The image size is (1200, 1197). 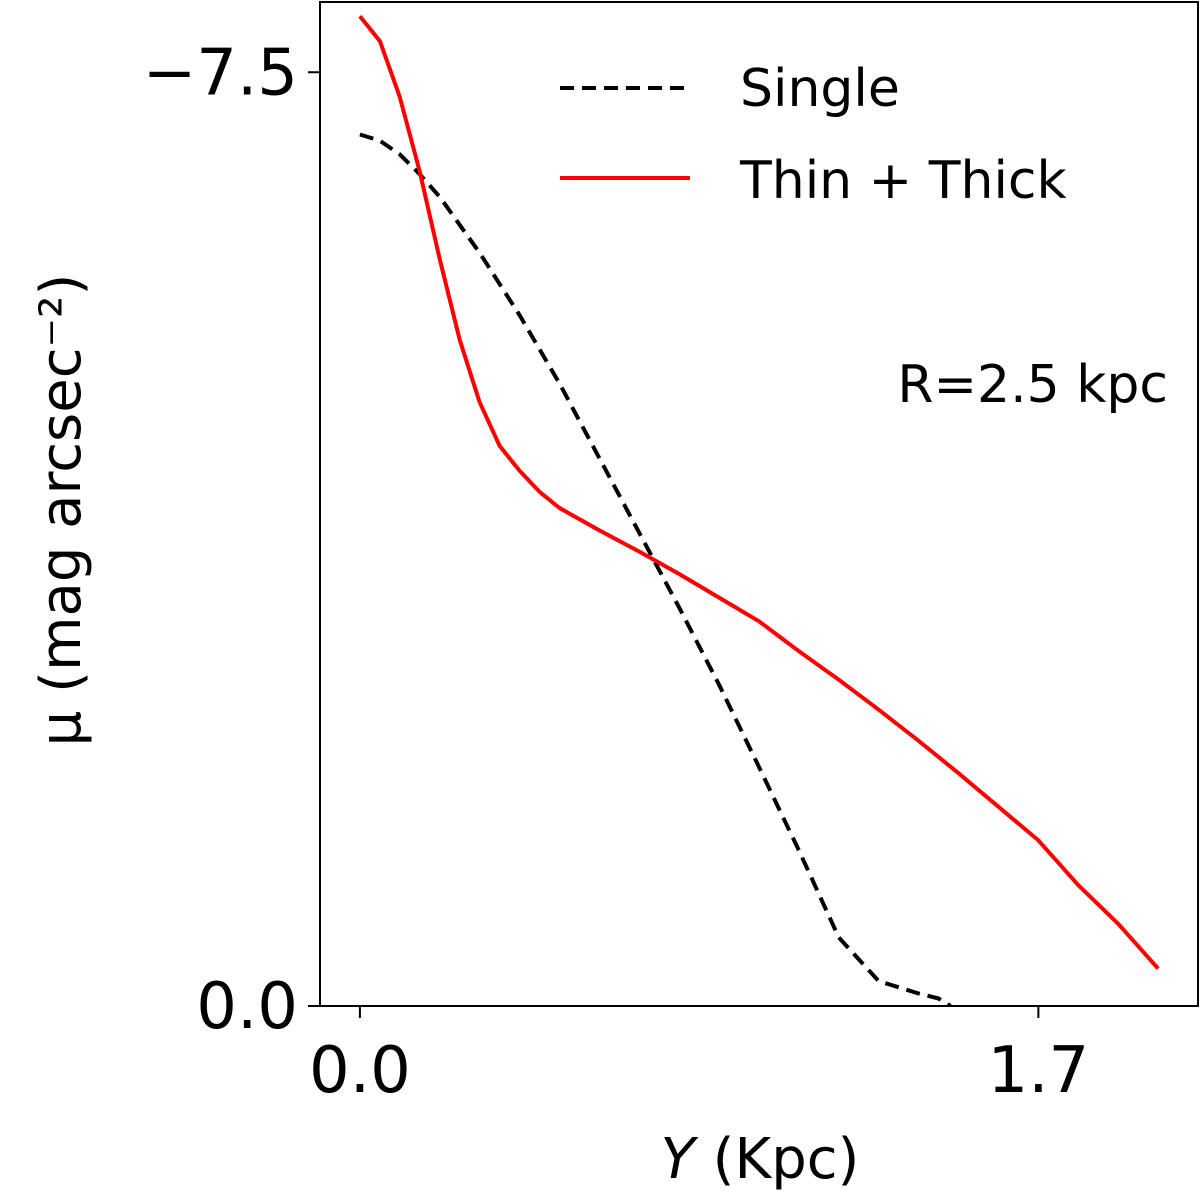 I want to click on legend-label-single: Single, so click(x=820, y=89).